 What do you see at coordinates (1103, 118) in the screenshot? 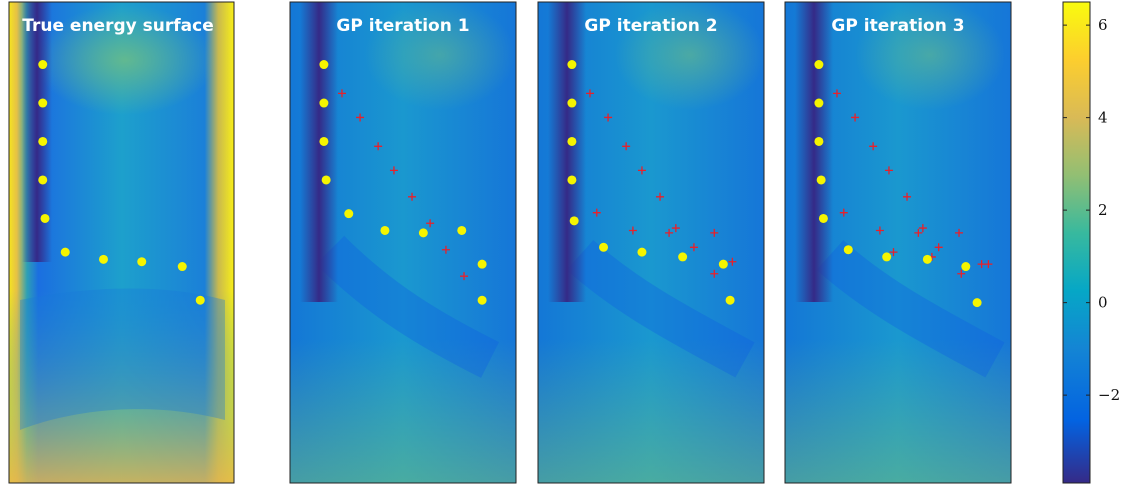
I see `colorbar-tick-label: 4` at bounding box center [1103, 118].